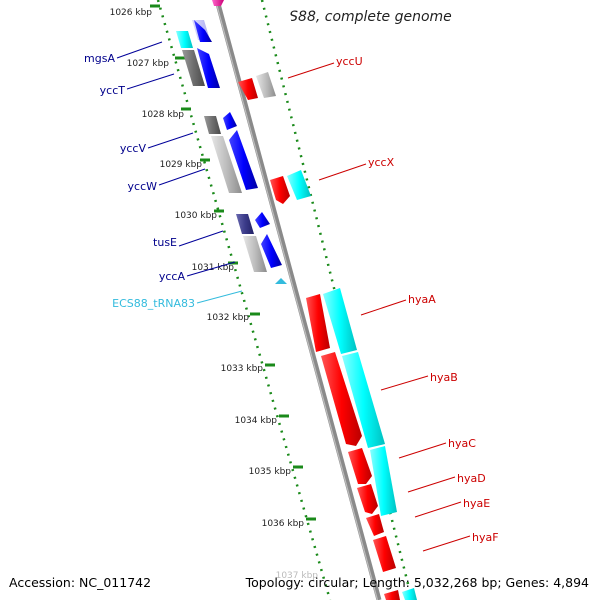 Image resolution: width=600 pixels, height=600 pixels. What do you see at coordinates (256, 421) in the screenshot?
I see `scale-tick-label: 1034 kbp` at bounding box center [256, 421].